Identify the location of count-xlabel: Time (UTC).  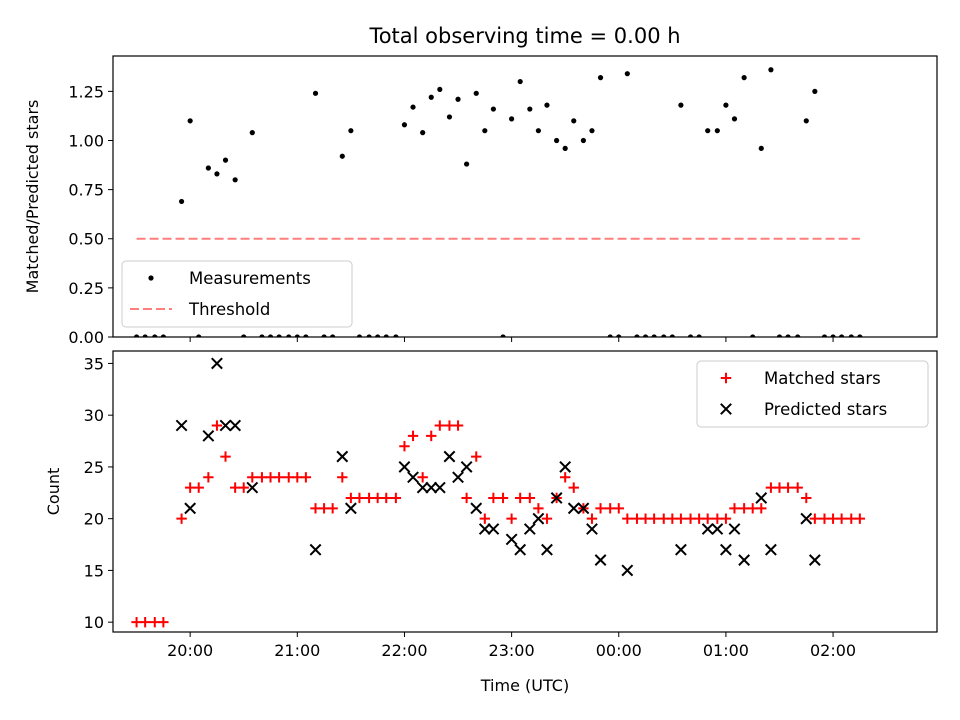
(524, 685).